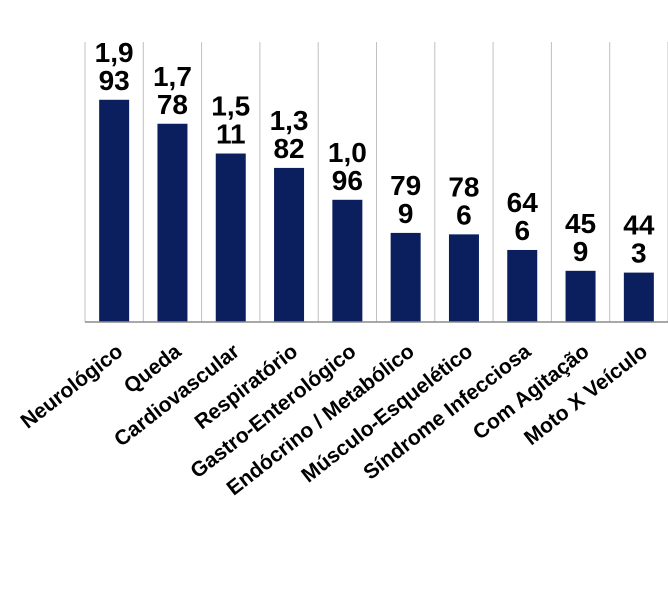 Image resolution: width=668 pixels, height=589 pixels. What do you see at coordinates (639, 225) in the screenshot?
I see `data-label: 44` at bounding box center [639, 225].